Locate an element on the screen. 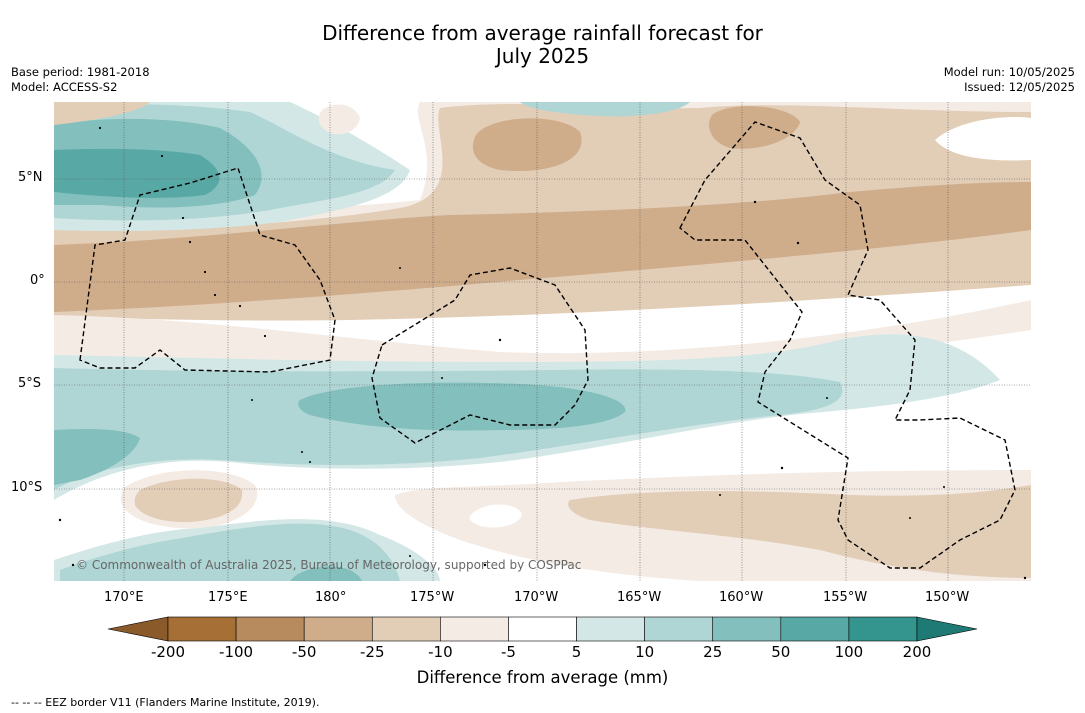  lon-label-170w: 170°W is located at coordinates (536, 597).